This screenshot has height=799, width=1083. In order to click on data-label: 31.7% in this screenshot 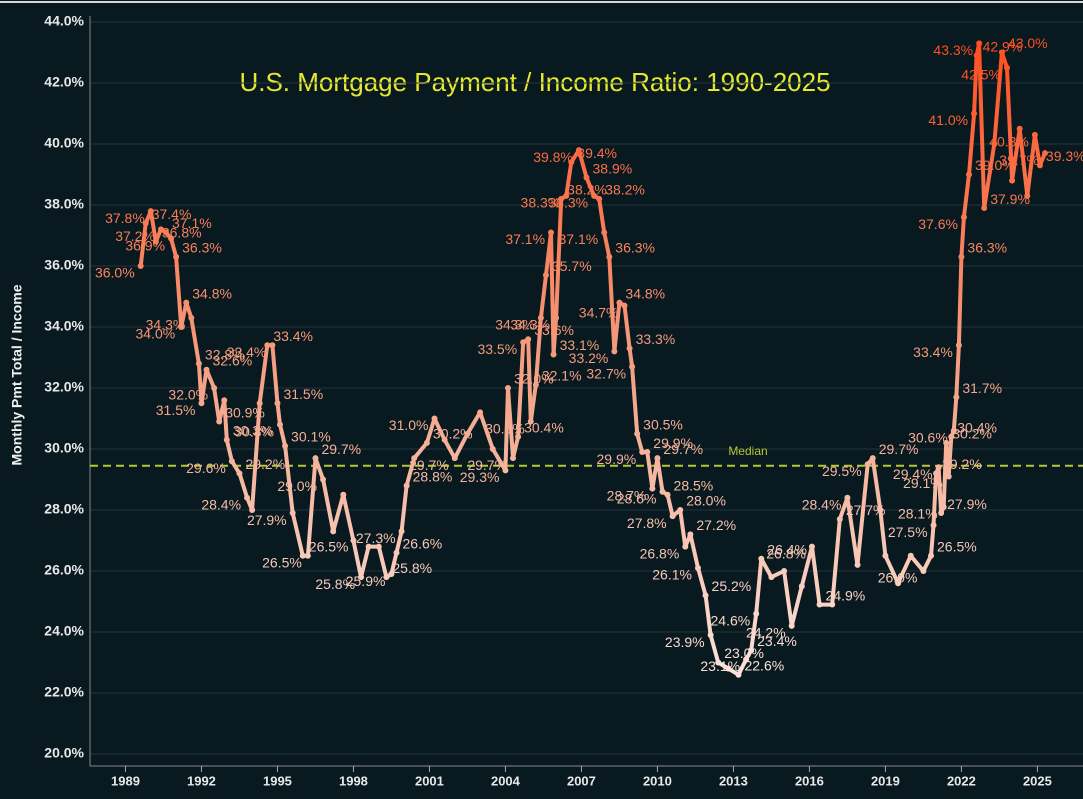, I will do `click(982, 388)`.